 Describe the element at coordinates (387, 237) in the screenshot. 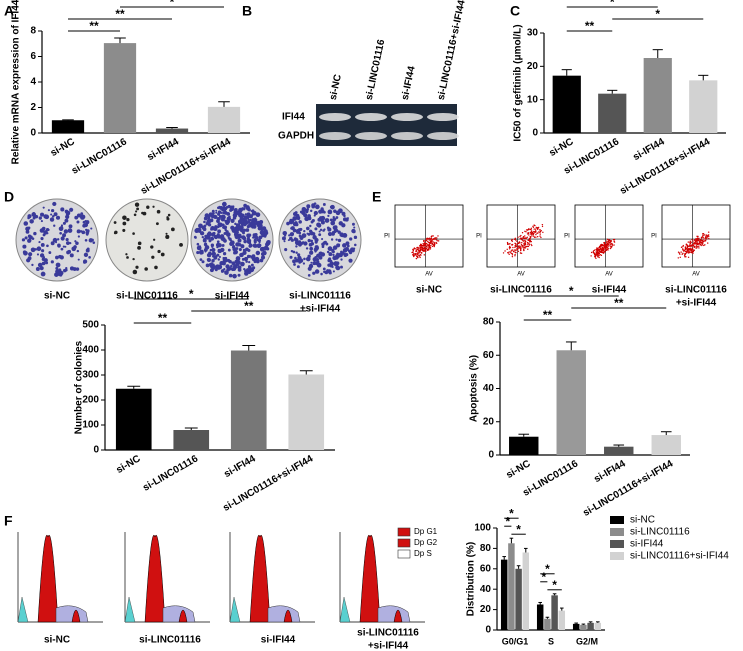

I see `flow-axis-label: PI` at that location.